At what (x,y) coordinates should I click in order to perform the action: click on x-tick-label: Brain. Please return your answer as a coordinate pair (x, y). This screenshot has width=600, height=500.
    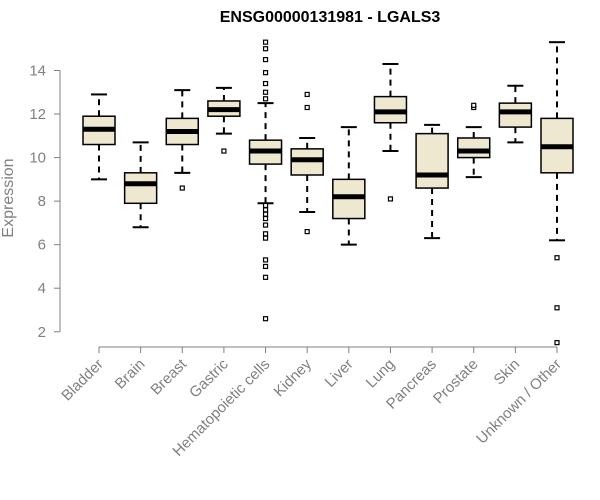
    Looking at the image, I should click on (130, 374).